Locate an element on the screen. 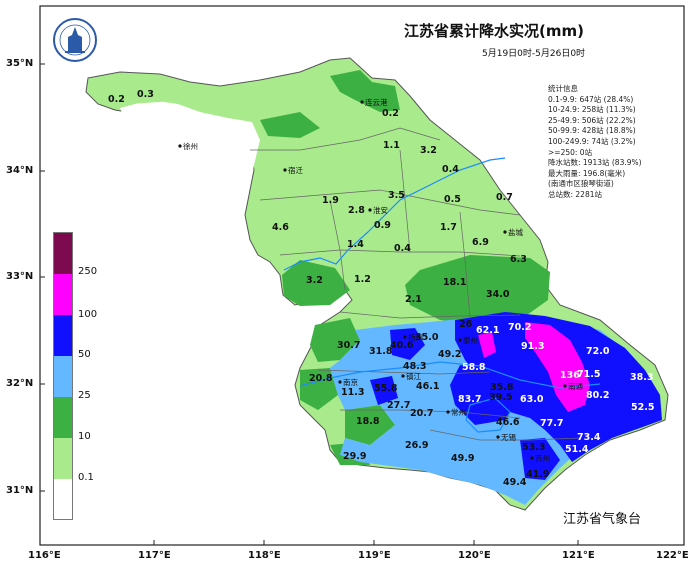 The width and height of the screenshot is (690, 572). legend-label: 0.1 is located at coordinates (86, 477).